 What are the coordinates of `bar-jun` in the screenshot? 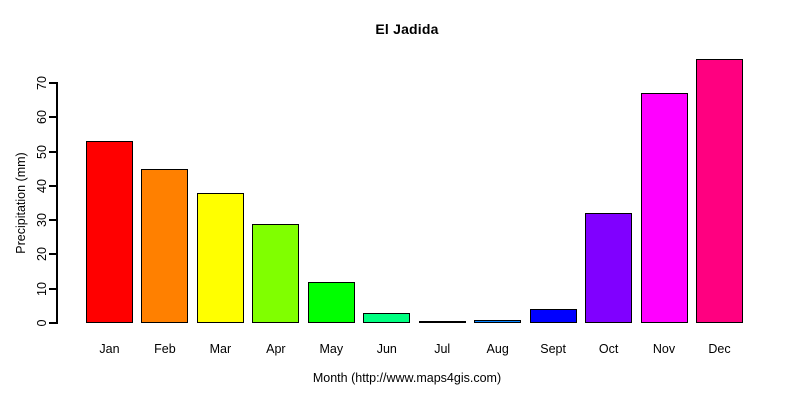 It's located at (387, 318).